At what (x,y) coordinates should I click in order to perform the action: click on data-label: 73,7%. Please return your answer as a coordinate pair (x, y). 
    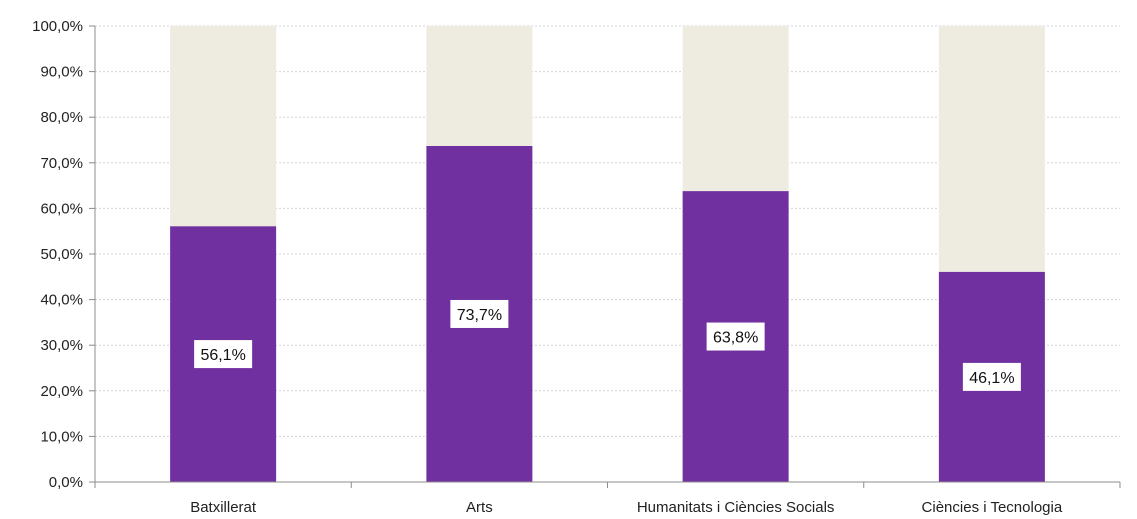
    Looking at the image, I should click on (479, 313).